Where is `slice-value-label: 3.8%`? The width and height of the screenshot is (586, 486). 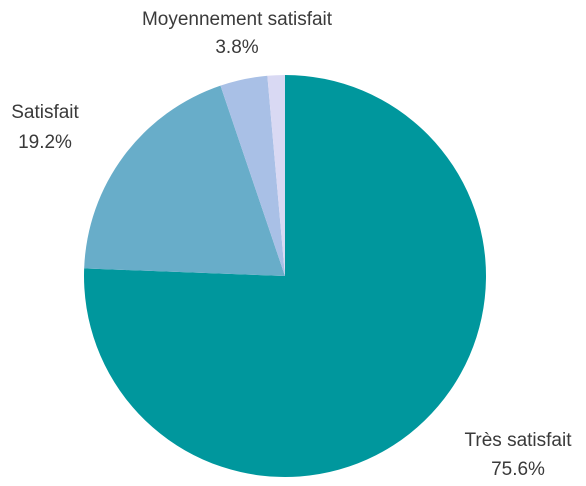 slice-value-label: 3.8% is located at coordinates (236, 47).